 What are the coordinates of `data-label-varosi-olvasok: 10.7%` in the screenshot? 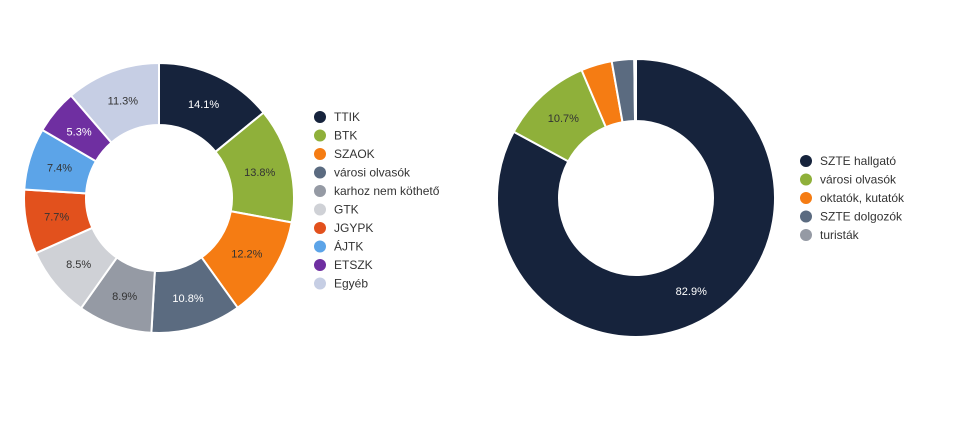 It's located at (563, 119).